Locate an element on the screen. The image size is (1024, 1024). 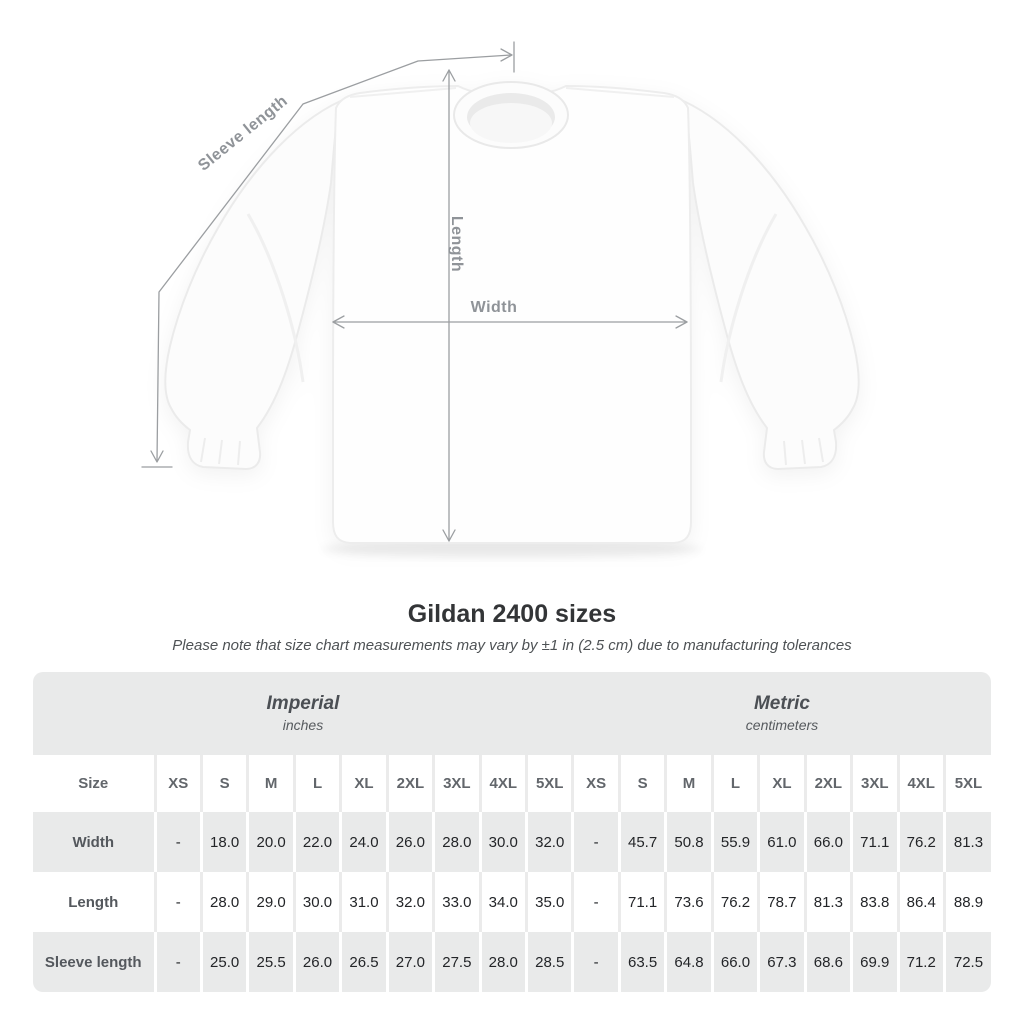
length-label: Length is located at coordinates (456, 244).